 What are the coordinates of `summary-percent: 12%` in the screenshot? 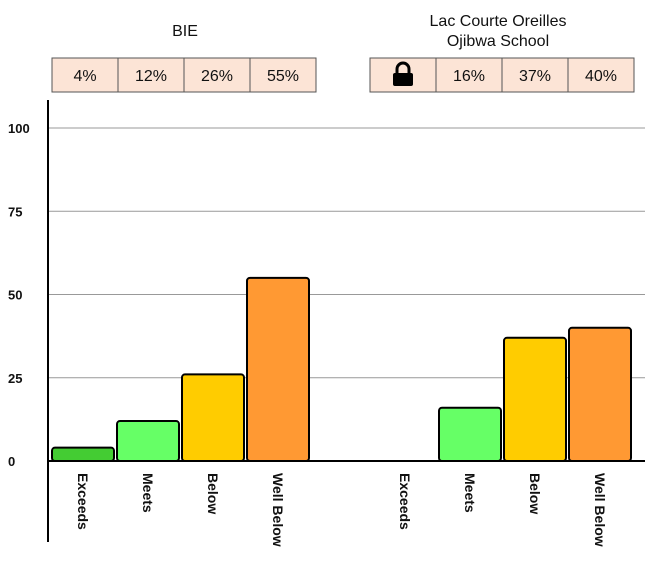 It's located at (151, 76).